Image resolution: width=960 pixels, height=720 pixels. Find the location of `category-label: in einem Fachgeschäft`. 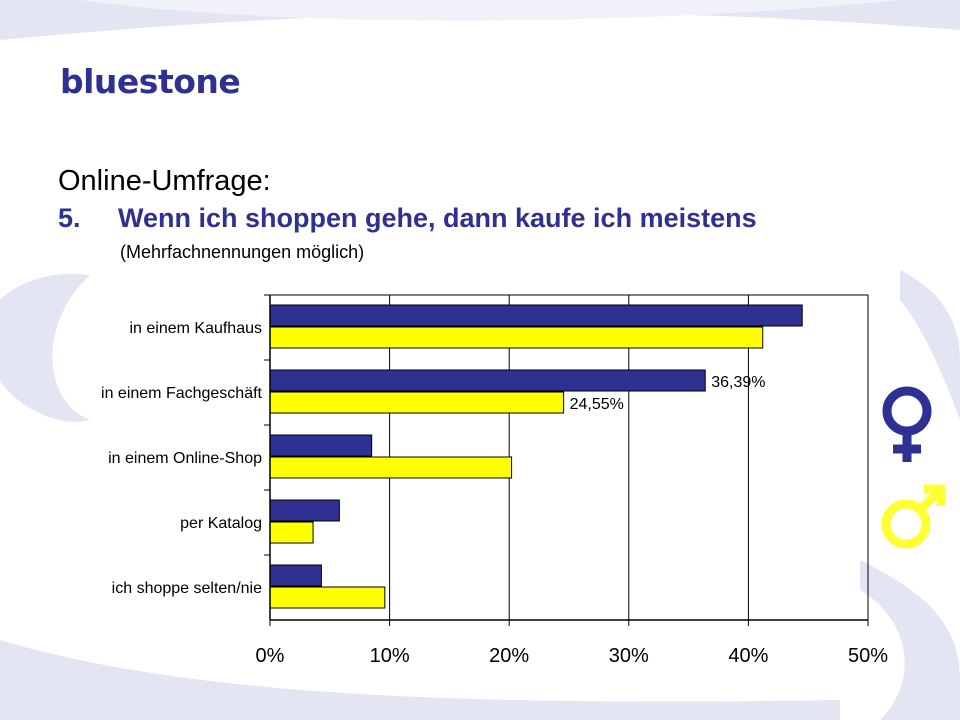

category-label: in einem Fachgeschäft is located at coordinates (182, 393).